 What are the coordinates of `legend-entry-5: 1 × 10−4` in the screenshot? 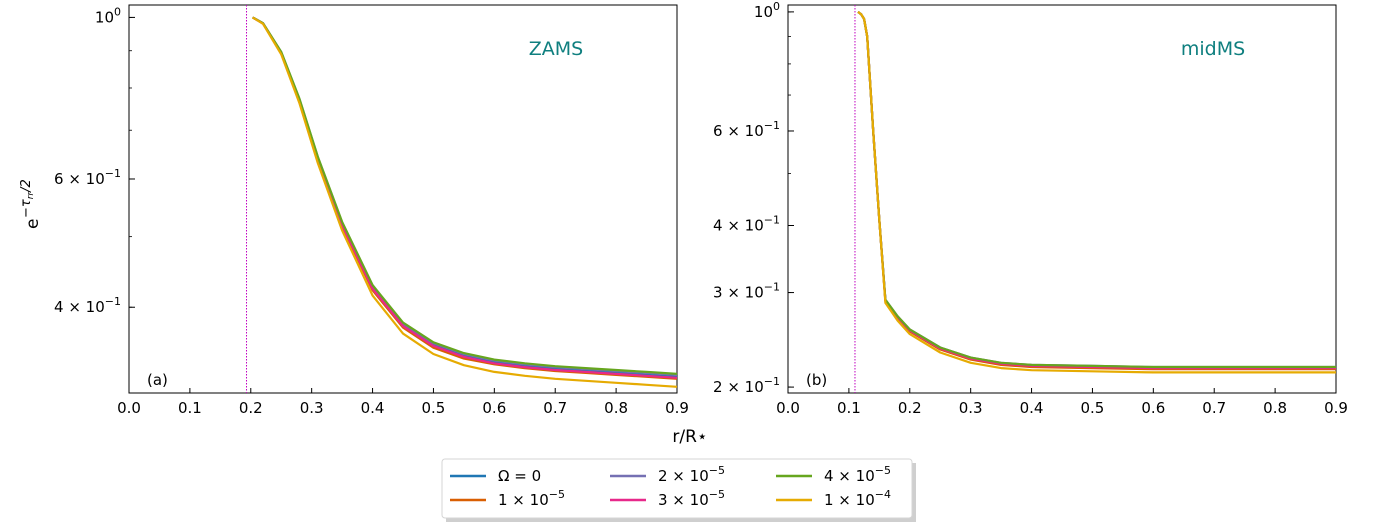 It's located at (833, 498).